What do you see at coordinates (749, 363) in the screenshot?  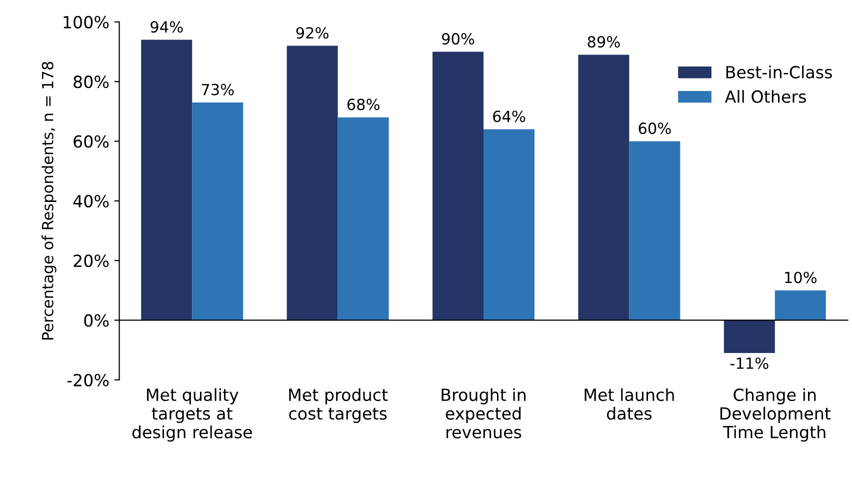 I see `data-label: -11%` at bounding box center [749, 363].